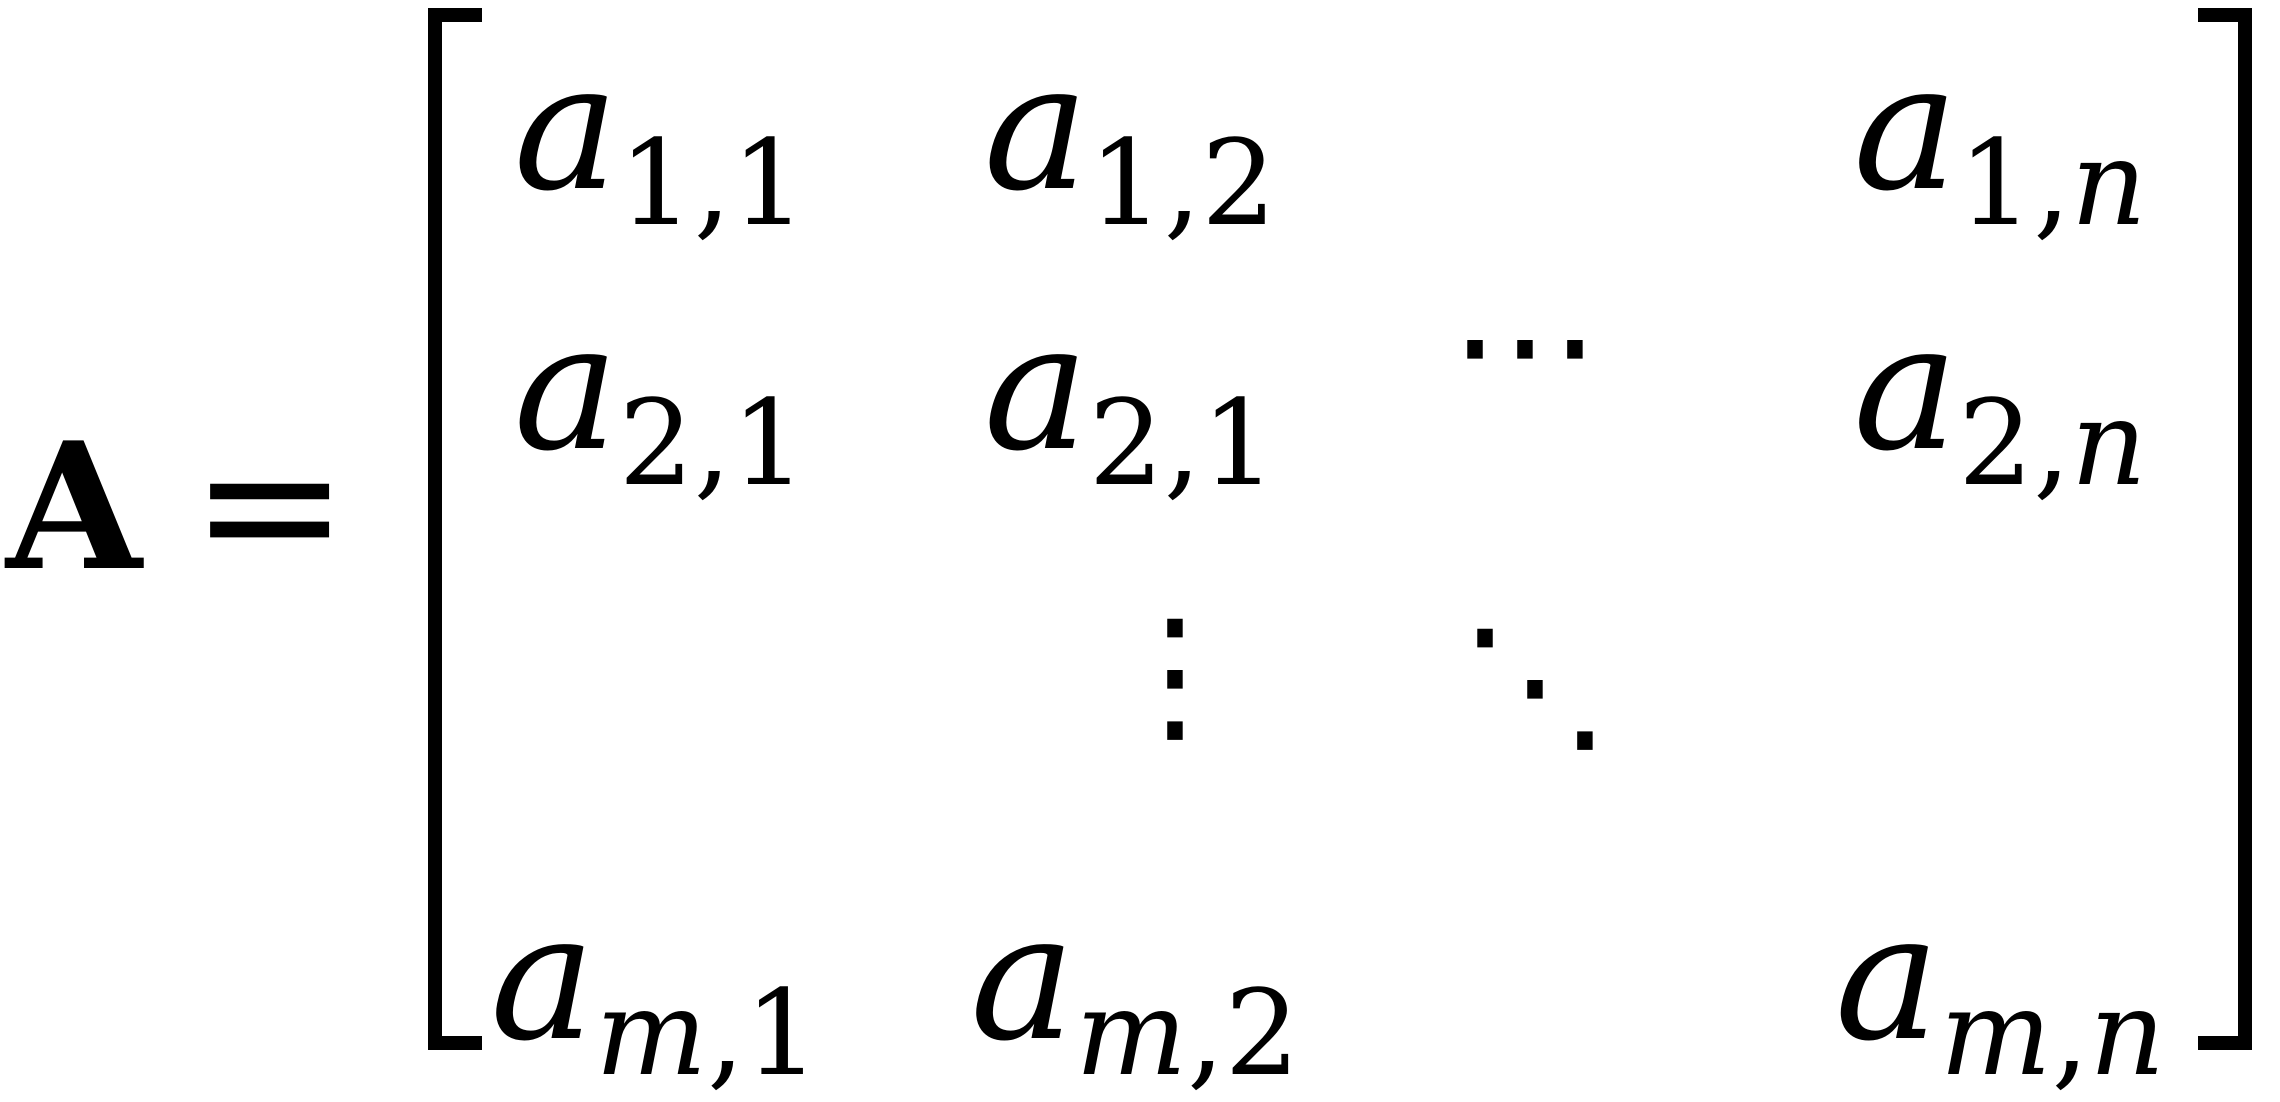 This screenshot has height=1102, width=2280. What do you see at coordinates (74, 507) in the screenshot?
I see `matrix-symbol: A` at bounding box center [74, 507].